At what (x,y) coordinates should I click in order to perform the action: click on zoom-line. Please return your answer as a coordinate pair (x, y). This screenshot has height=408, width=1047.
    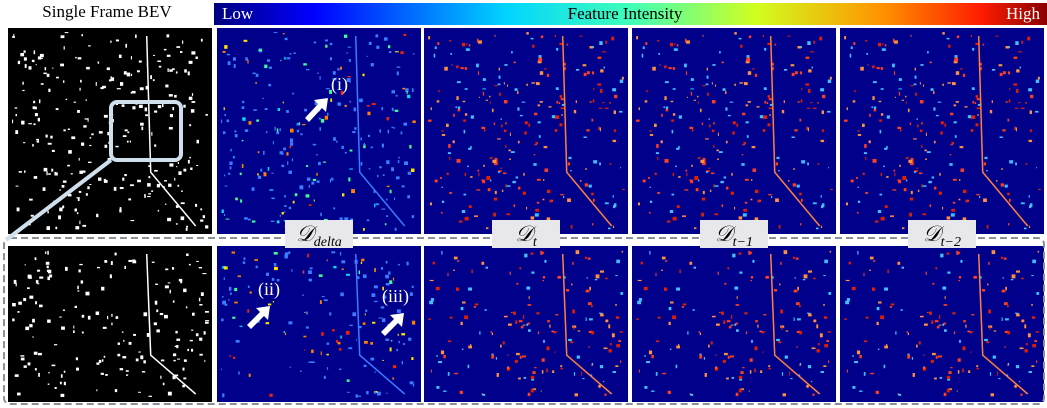
    Looking at the image, I should click on (58, 200).